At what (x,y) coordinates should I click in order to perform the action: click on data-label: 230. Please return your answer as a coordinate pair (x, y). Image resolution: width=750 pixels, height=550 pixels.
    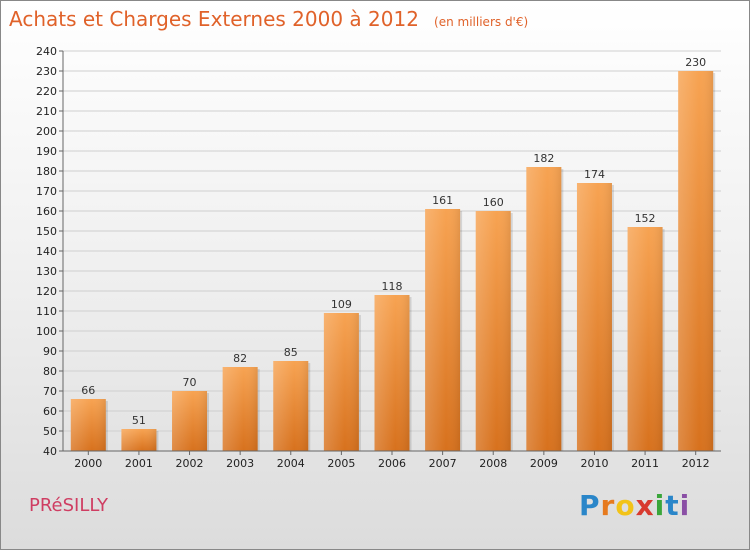
    Looking at the image, I should click on (695, 62).